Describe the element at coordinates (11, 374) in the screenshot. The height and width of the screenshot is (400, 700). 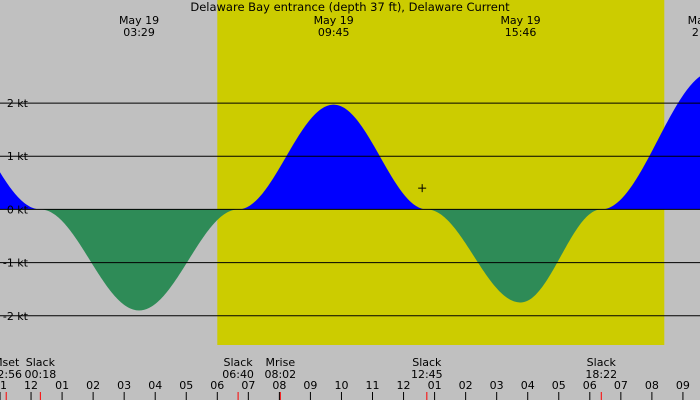
I see `event-time-label: 22:56` at that location.